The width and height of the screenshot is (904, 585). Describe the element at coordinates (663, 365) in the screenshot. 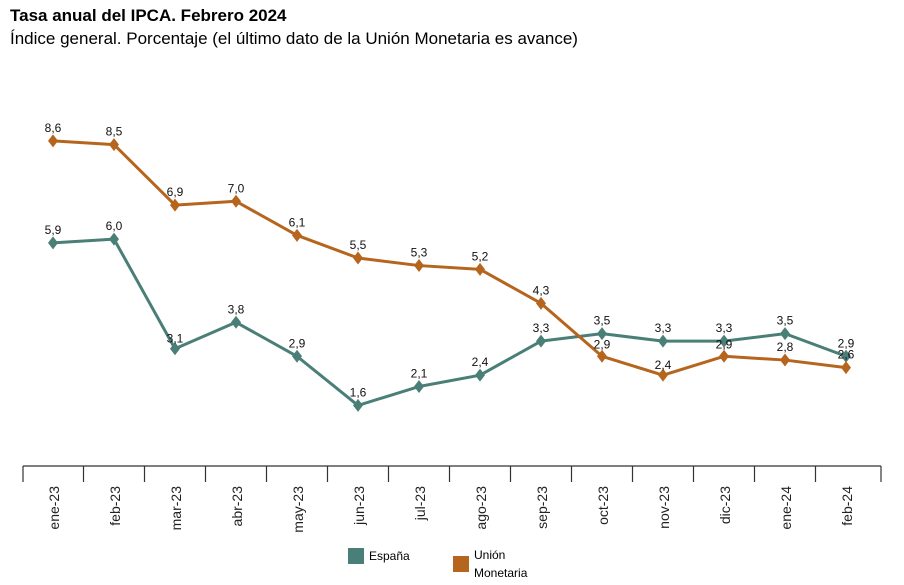

I see `data-label-union-monetaria: 2,4` at that location.